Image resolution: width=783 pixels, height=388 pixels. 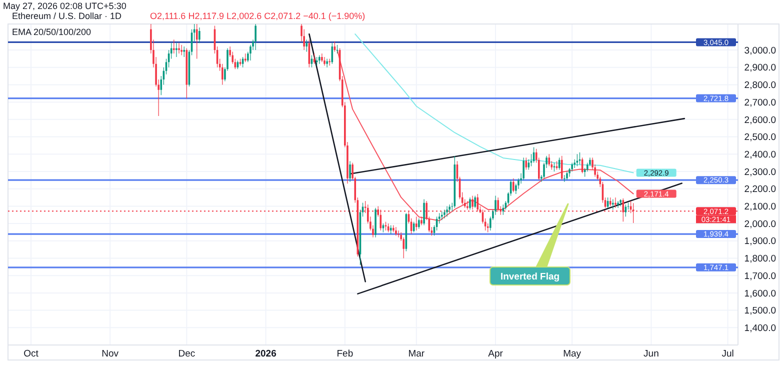 What do you see at coordinates (728, 354) in the screenshot?
I see `x-tick-label: Jul` at bounding box center [728, 354].